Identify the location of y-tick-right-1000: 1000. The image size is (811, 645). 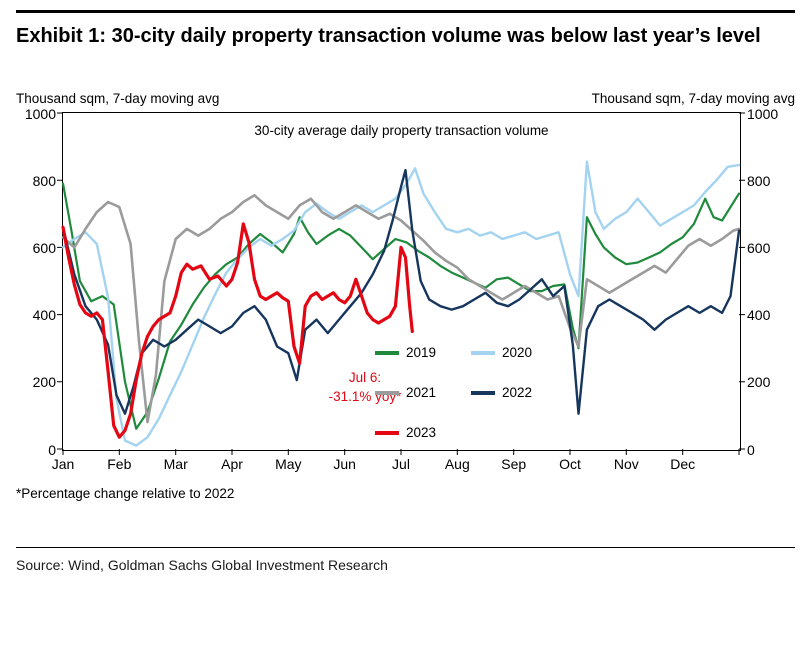
(763, 114).